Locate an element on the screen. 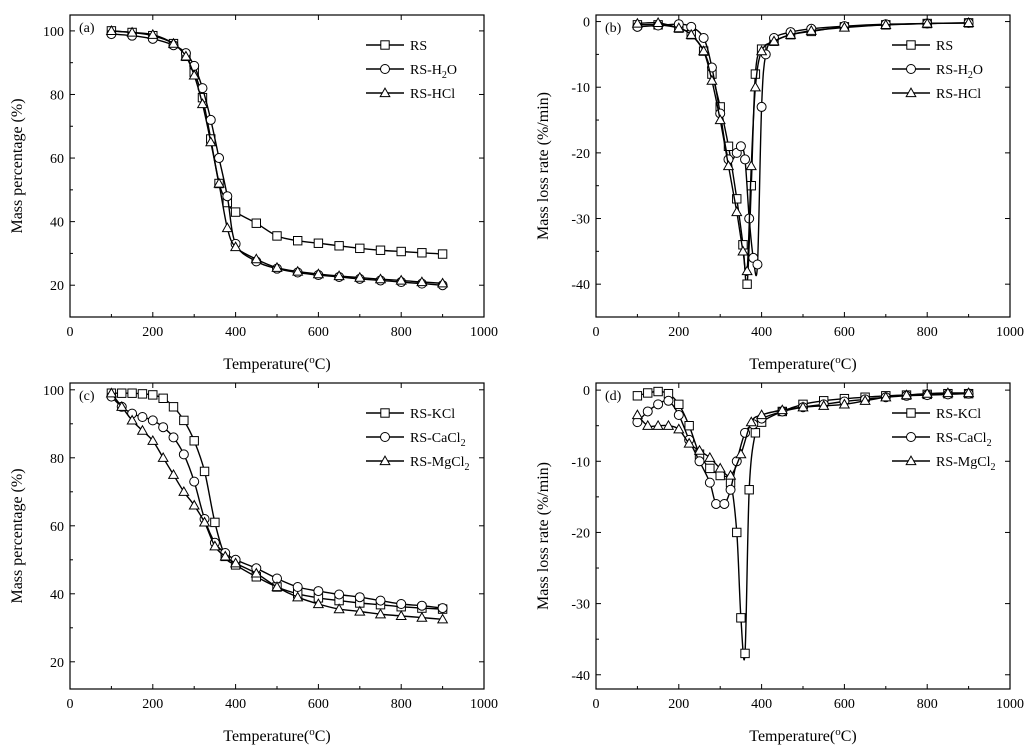 This screenshot has height=755, width=1024. plot-area is located at coordinates (277, 158).